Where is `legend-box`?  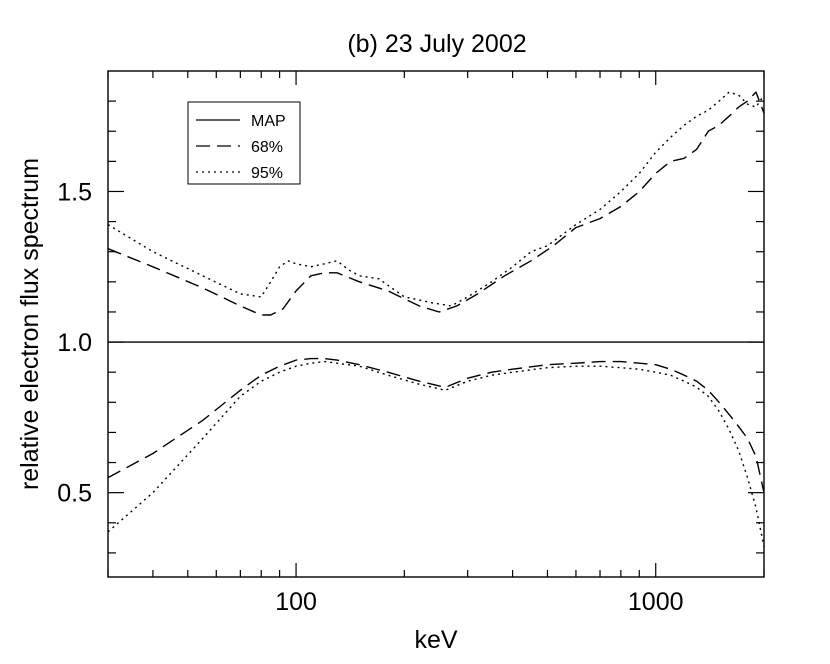 legend-box is located at coordinates (244, 143).